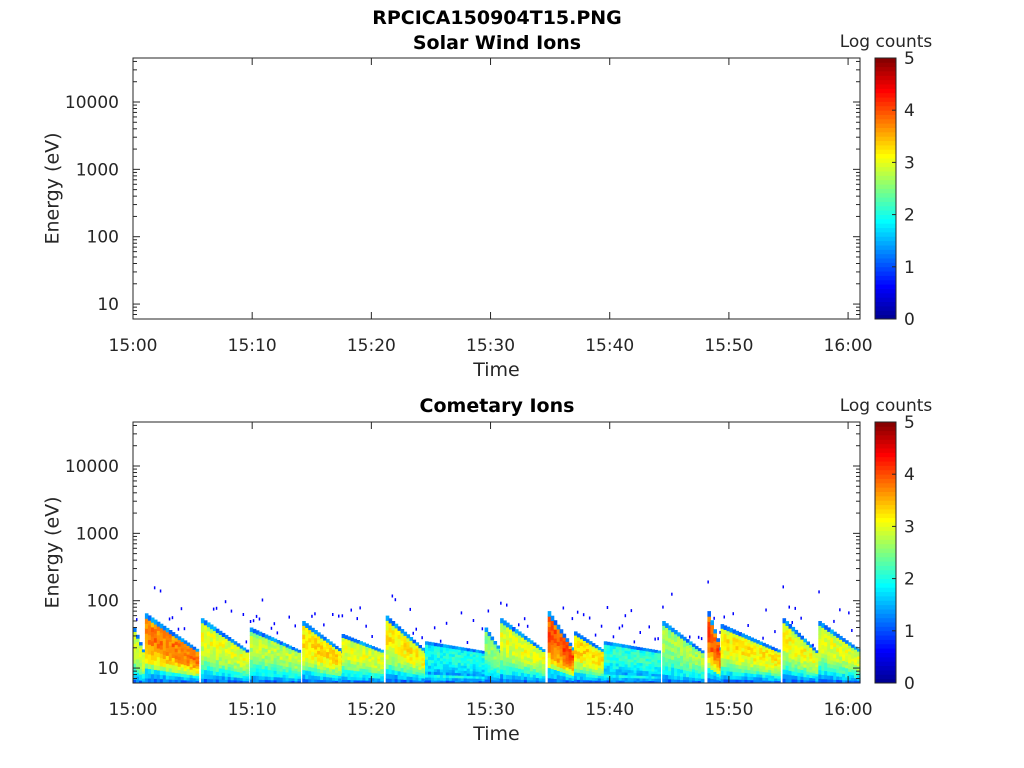  I want to click on colorbar-frame, so click(885, 552).